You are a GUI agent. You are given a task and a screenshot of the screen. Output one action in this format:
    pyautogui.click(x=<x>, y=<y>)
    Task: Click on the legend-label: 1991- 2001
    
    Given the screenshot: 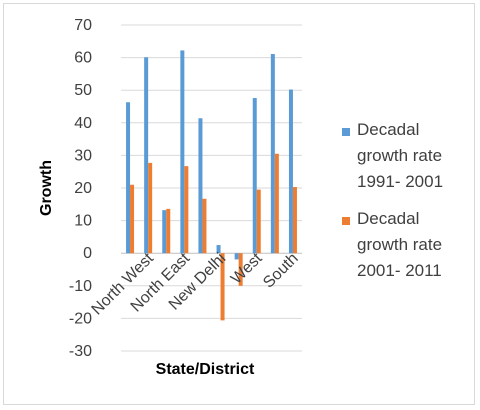 What is the action you would take?
    pyautogui.click(x=400, y=181)
    